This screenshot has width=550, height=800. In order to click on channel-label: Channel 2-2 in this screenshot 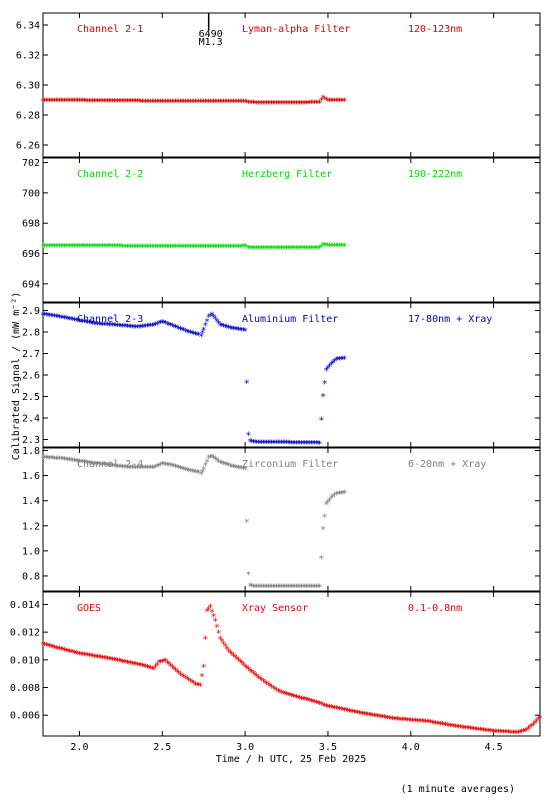, I will do `click(110, 174)`.